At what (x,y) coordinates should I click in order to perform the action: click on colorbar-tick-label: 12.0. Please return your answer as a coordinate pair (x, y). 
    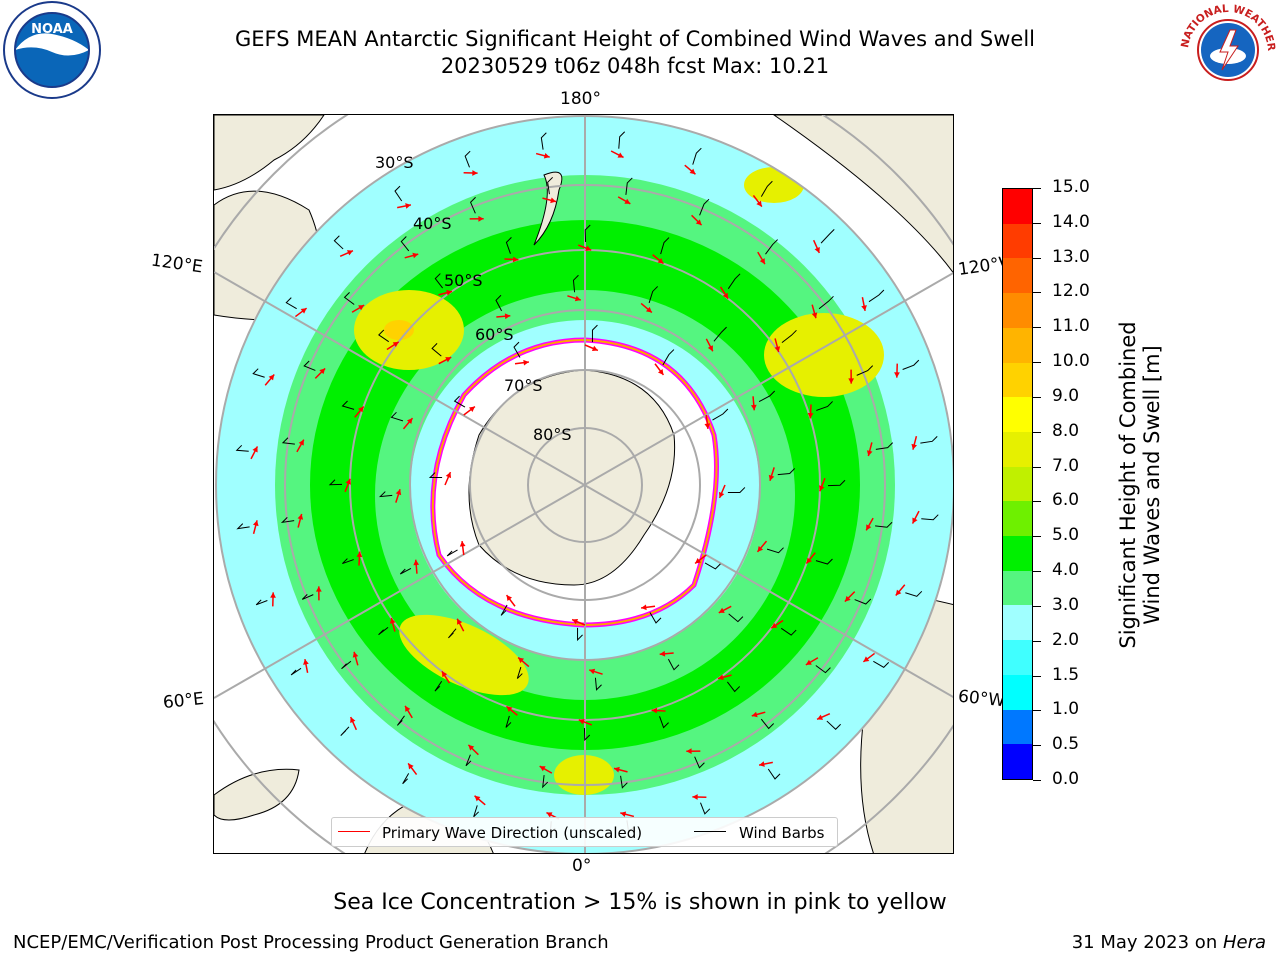
    Looking at the image, I should click on (1071, 291).